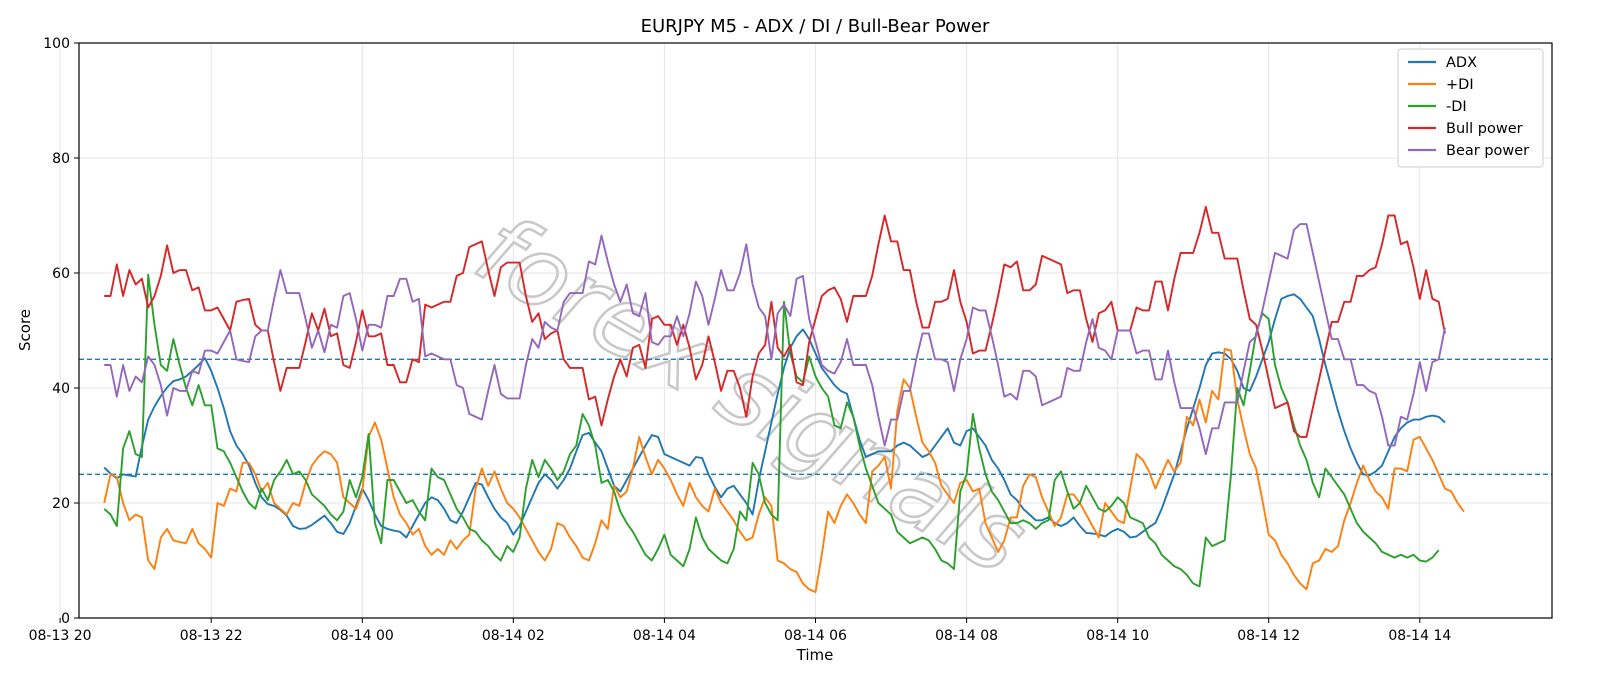 This screenshot has height=686, width=1600. I want to click on legend: ADX +DI -DI Bull power Bear power, so click(1470, 108).